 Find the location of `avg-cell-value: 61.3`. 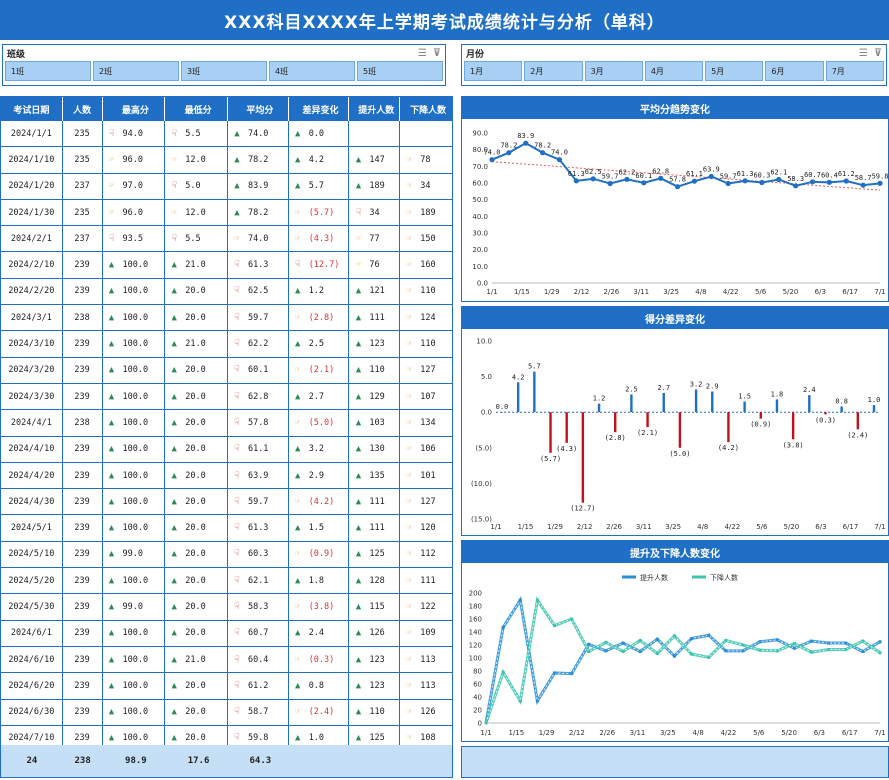

avg-cell-value: 61.3 is located at coordinates (258, 528).